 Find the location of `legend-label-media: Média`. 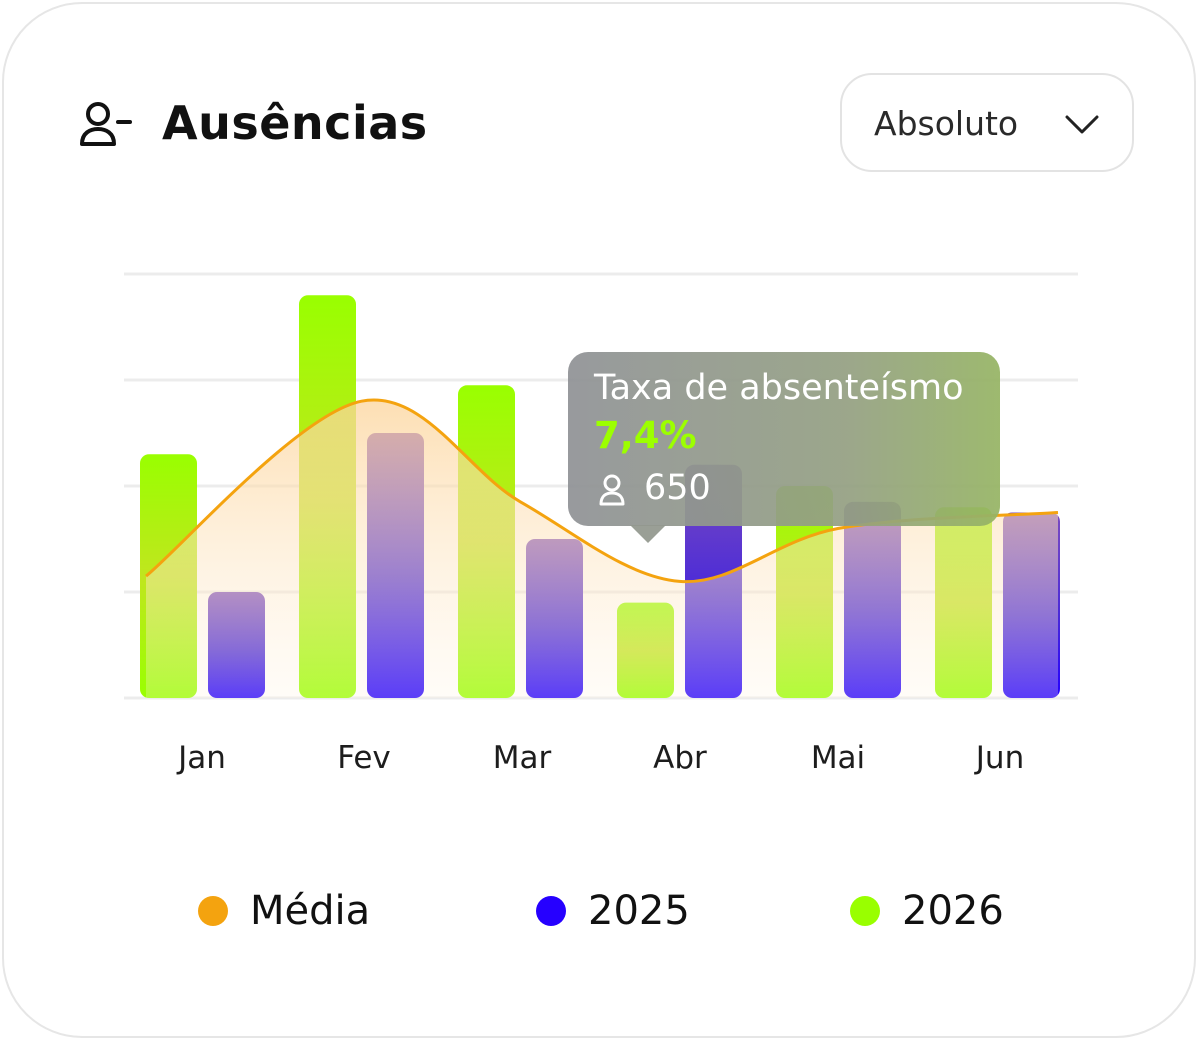

legend-label-media: Média is located at coordinates (310, 911).